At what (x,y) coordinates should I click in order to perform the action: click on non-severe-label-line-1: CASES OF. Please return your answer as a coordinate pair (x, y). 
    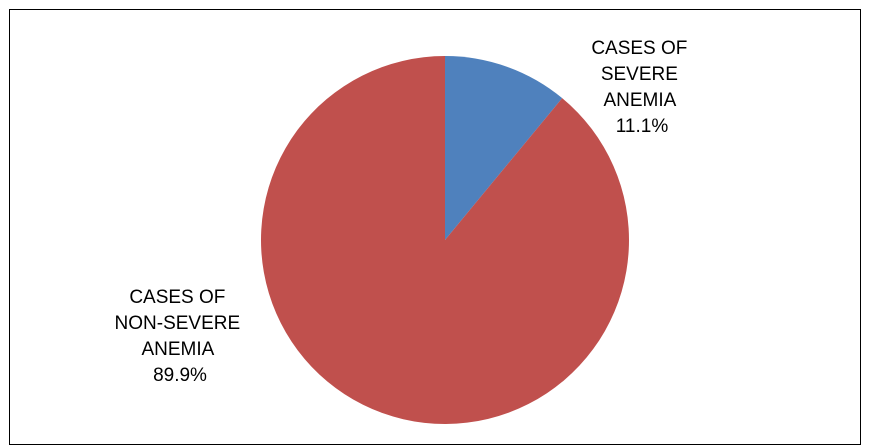
    Looking at the image, I should click on (177, 297).